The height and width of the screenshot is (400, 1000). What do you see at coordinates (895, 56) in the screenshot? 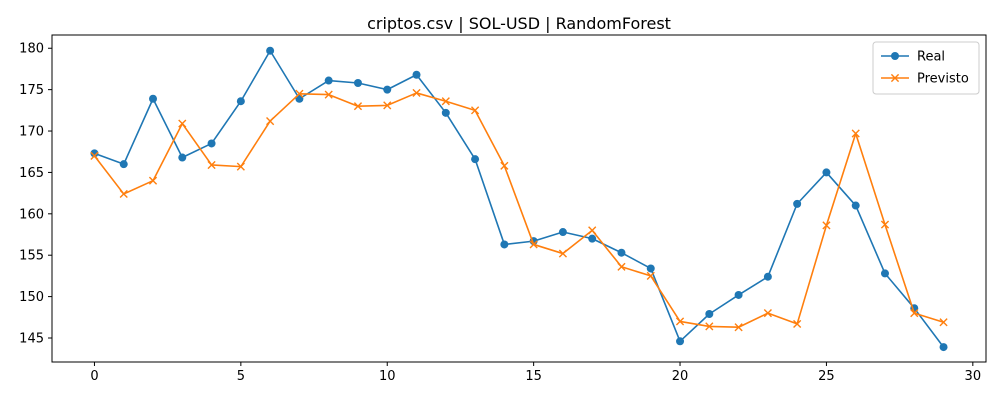
I see `legend-marker` at bounding box center [895, 56].